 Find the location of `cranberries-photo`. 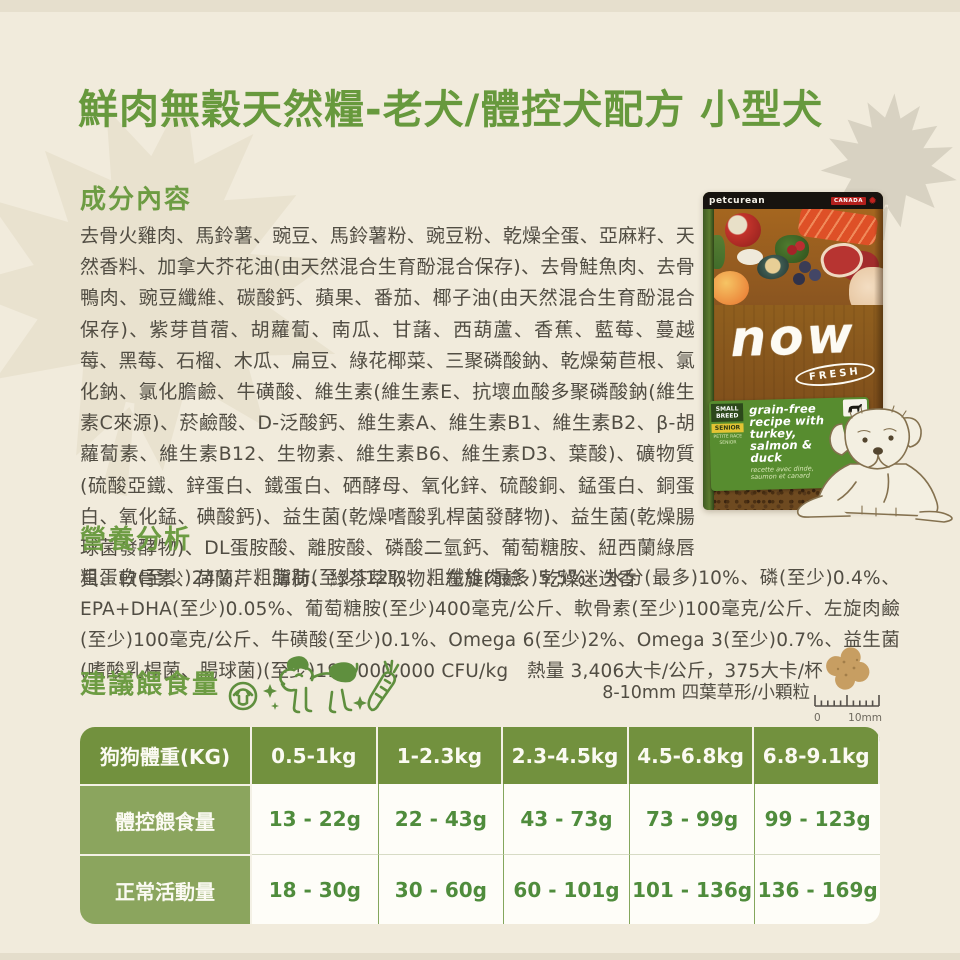

cranberries-photo is located at coordinates (792, 250).